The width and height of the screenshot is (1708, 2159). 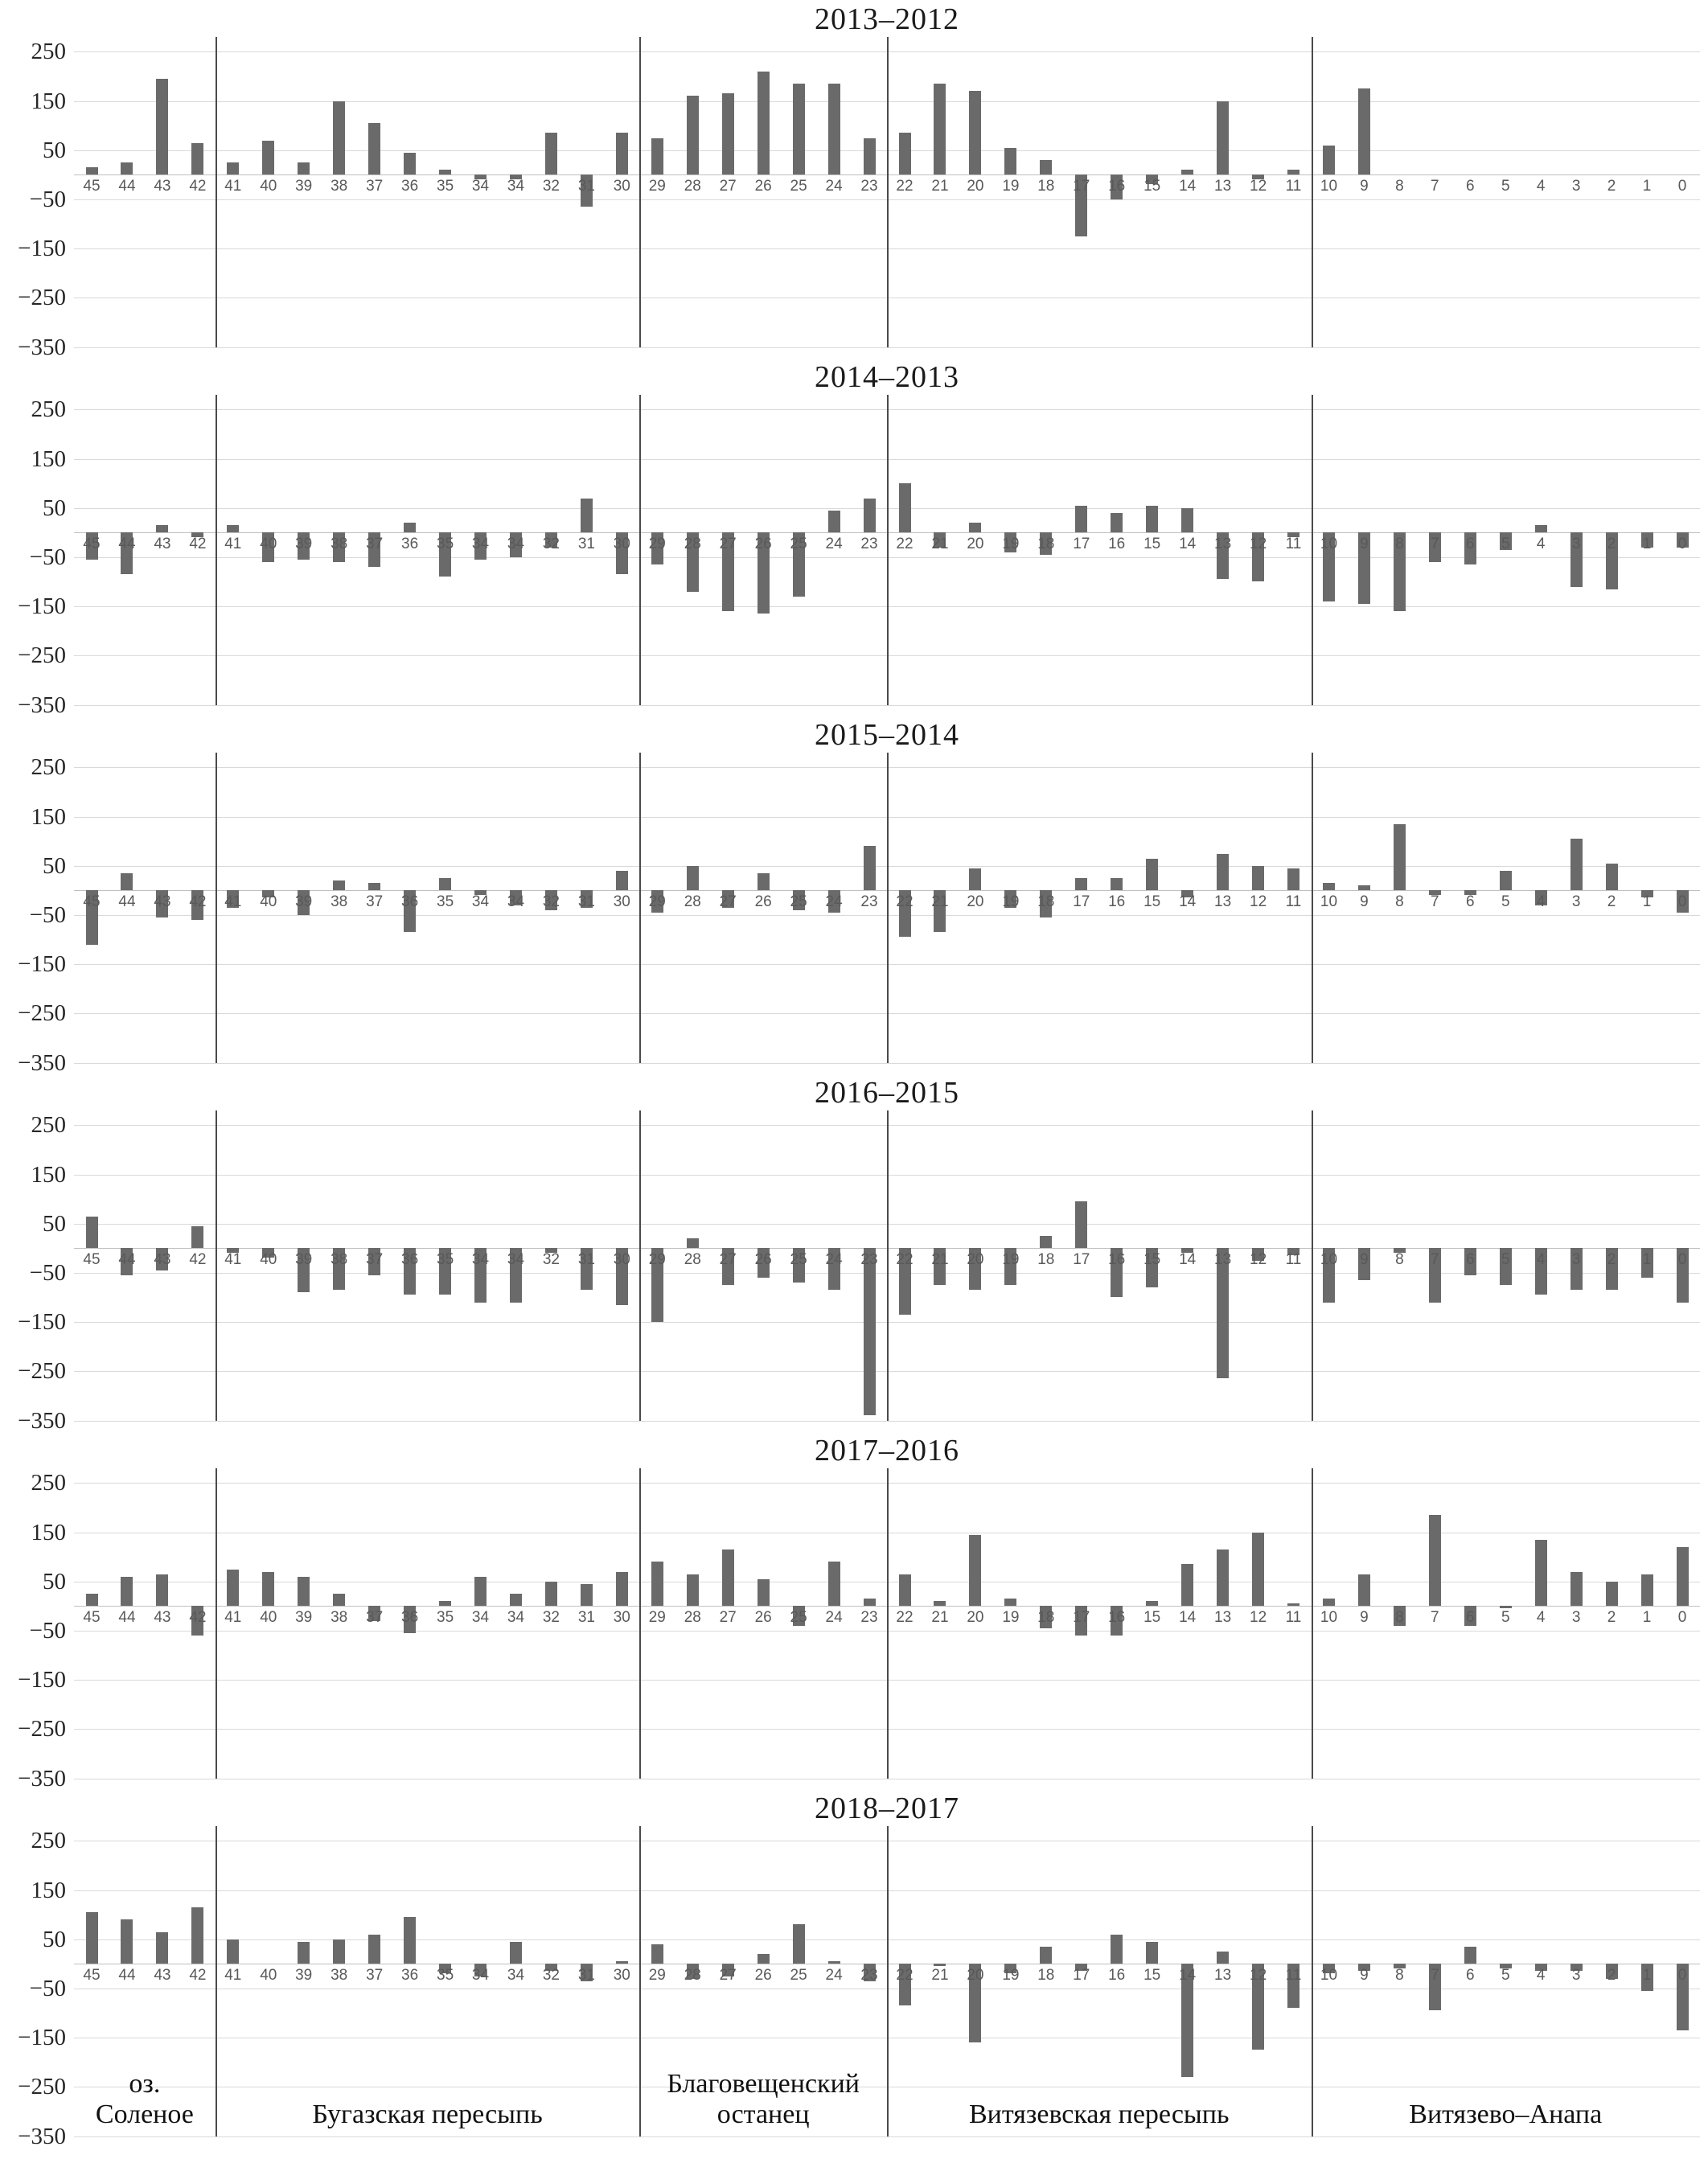 What do you see at coordinates (1258, 1618) in the screenshot?
I see `x-tick-label: 12` at bounding box center [1258, 1618].